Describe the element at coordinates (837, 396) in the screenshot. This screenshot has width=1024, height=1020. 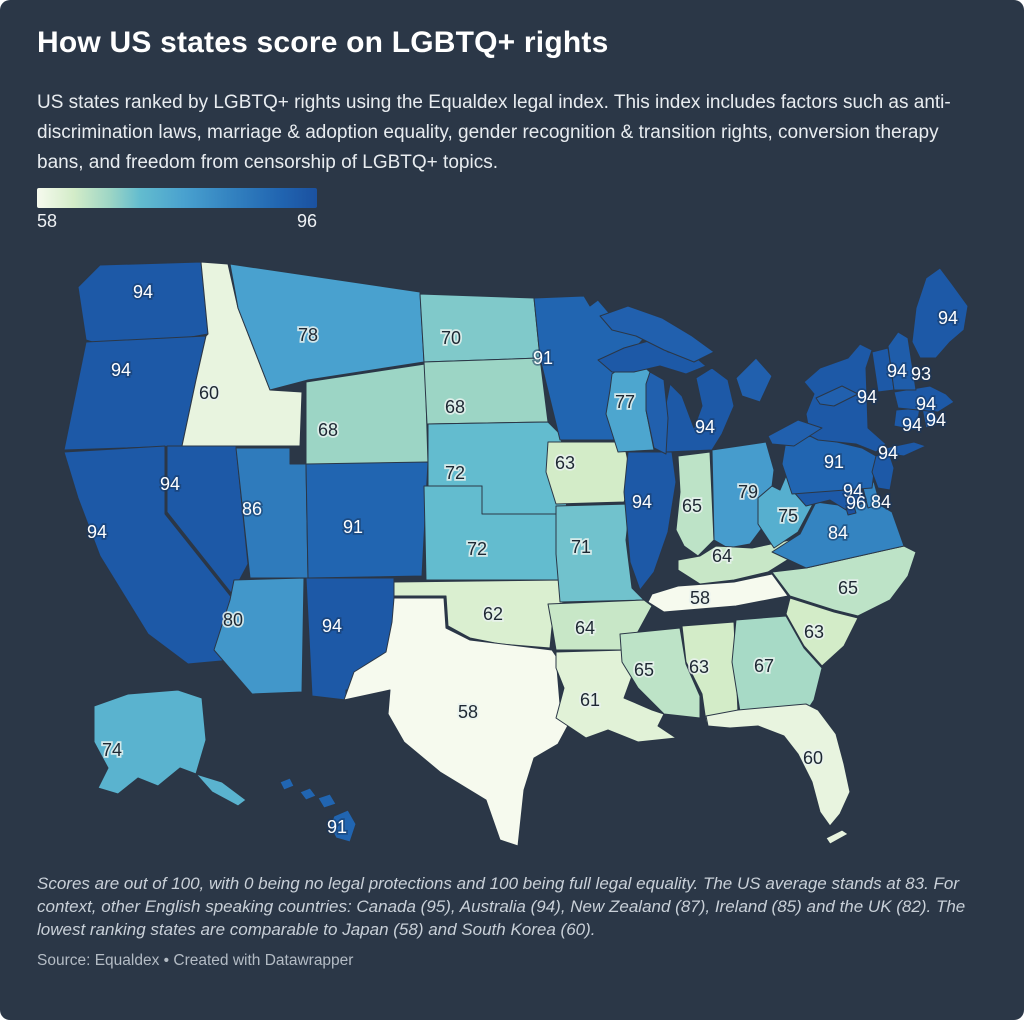
I see `lake-ontario` at that location.